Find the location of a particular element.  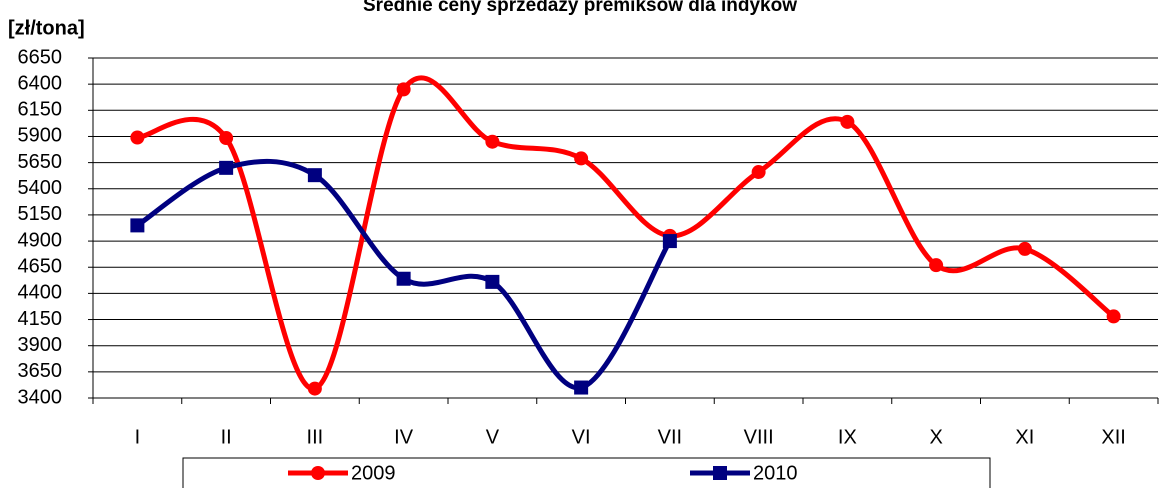

y-tick-label: 5150 is located at coordinates (40, 214).